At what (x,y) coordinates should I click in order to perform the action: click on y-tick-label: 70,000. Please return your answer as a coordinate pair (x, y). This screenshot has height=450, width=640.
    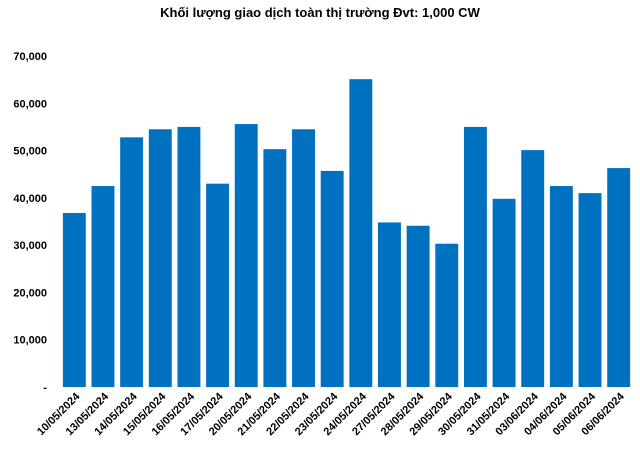
    Looking at the image, I should click on (30, 57).